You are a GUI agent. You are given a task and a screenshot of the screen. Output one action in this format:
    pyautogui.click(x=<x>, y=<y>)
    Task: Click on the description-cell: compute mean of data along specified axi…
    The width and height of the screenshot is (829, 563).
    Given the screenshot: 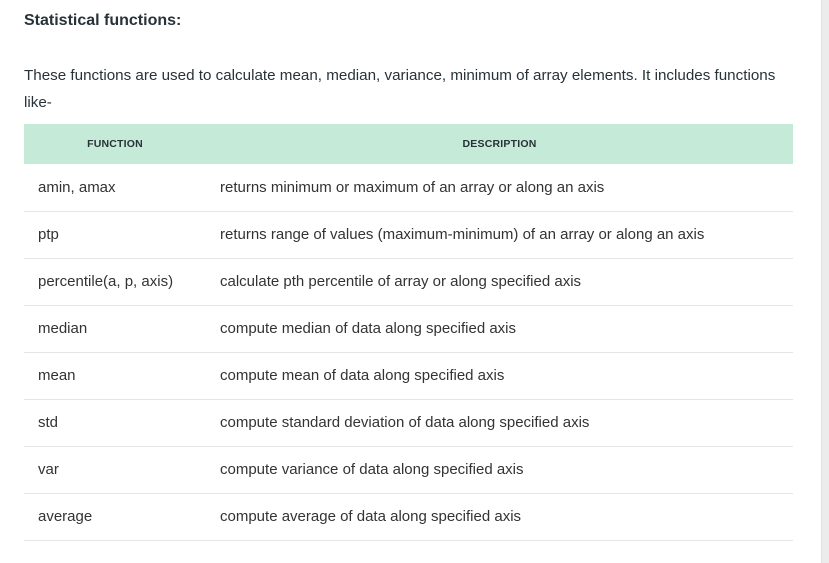 What is the action you would take?
    pyautogui.click(x=362, y=375)
    